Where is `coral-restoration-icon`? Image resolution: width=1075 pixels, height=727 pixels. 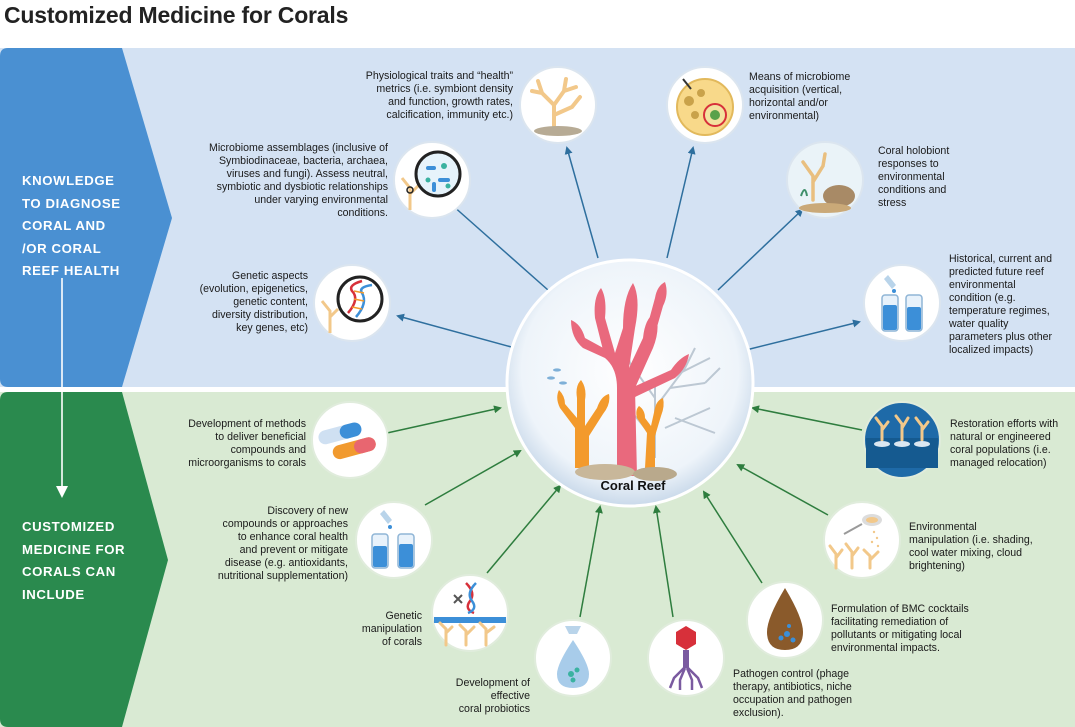
coral-restoration-icon is located at coordinates (902, 440).